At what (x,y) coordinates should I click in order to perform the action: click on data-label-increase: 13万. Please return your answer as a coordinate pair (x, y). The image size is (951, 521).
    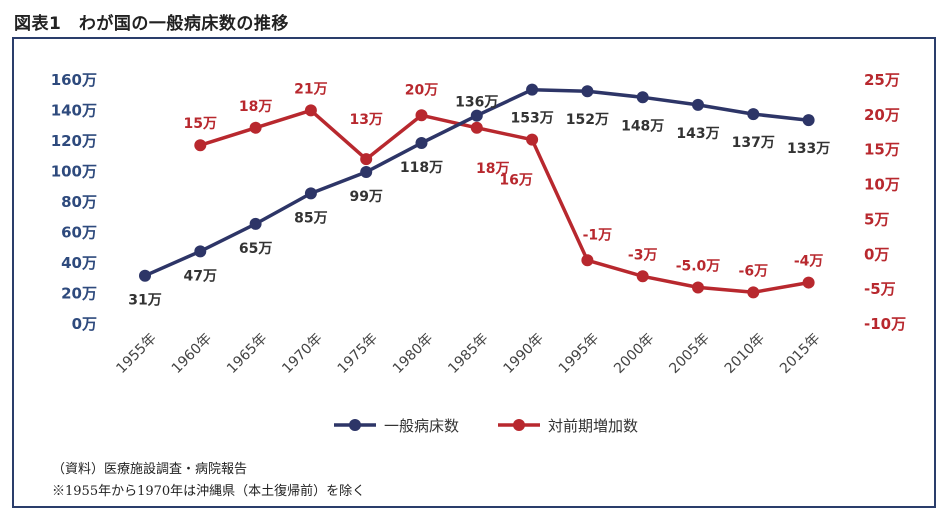
    Looking at the image, I should click on (365, 120).